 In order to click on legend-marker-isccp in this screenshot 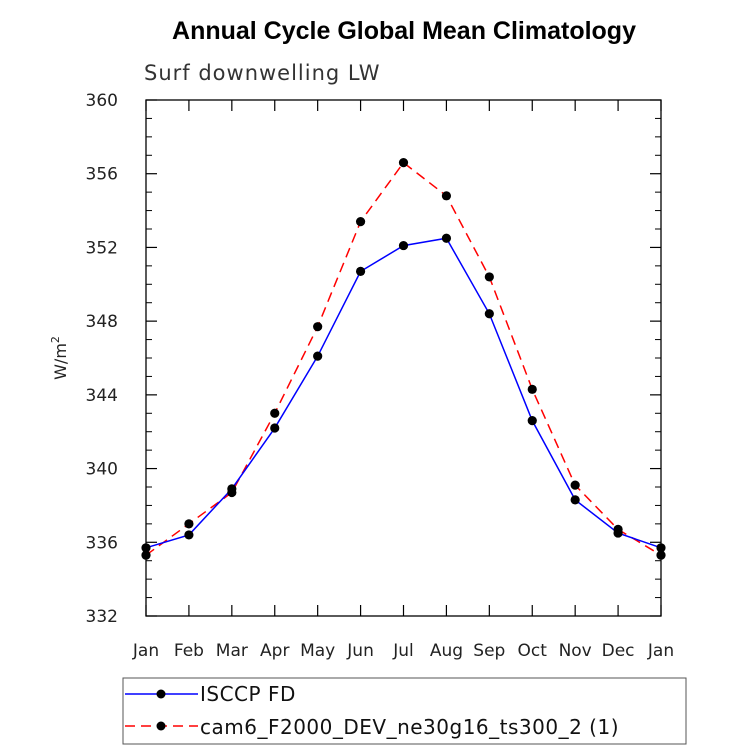, I will do `click(161, 694)`.